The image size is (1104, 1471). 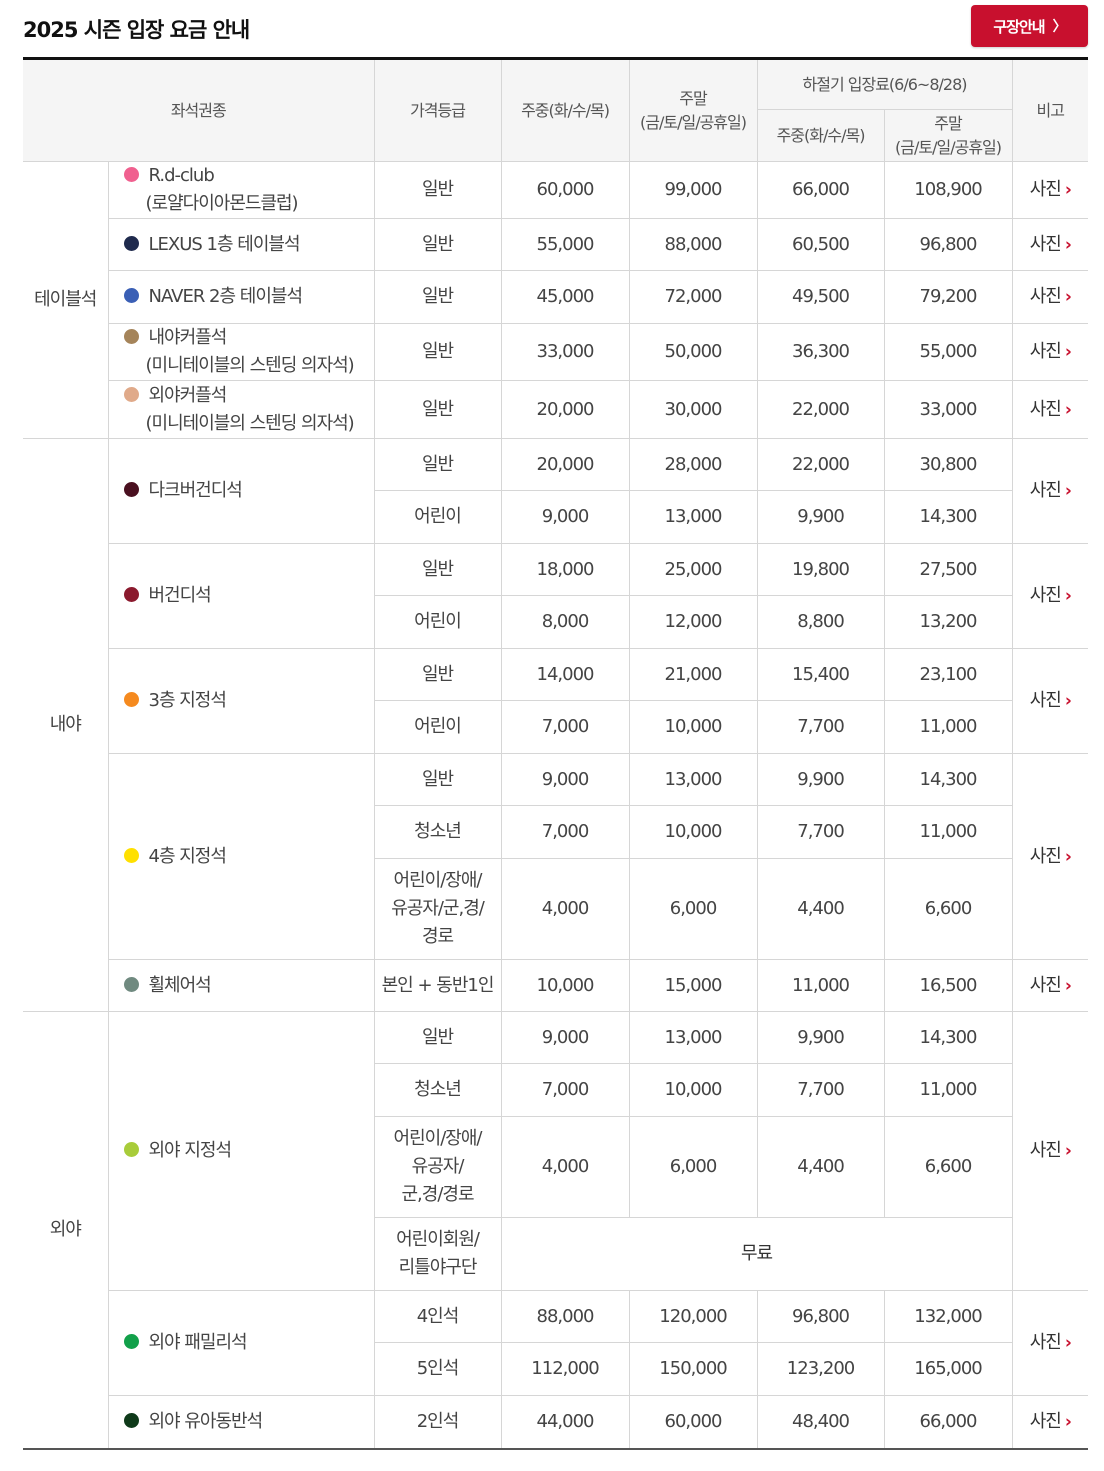 I want to click on price-weekday: 8,000, so click(x=565, y=622).